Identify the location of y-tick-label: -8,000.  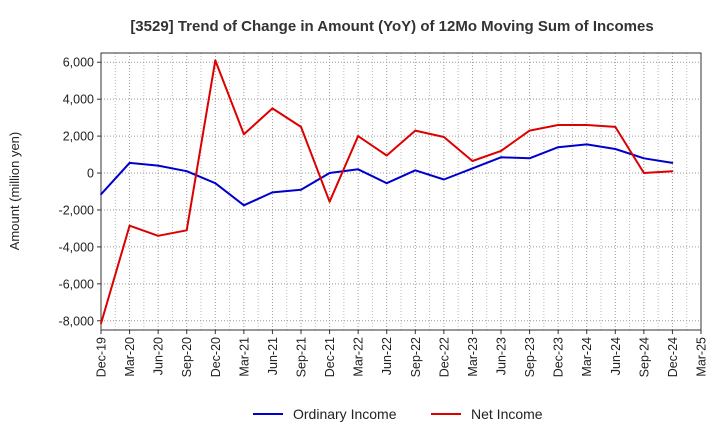
(76, 321).